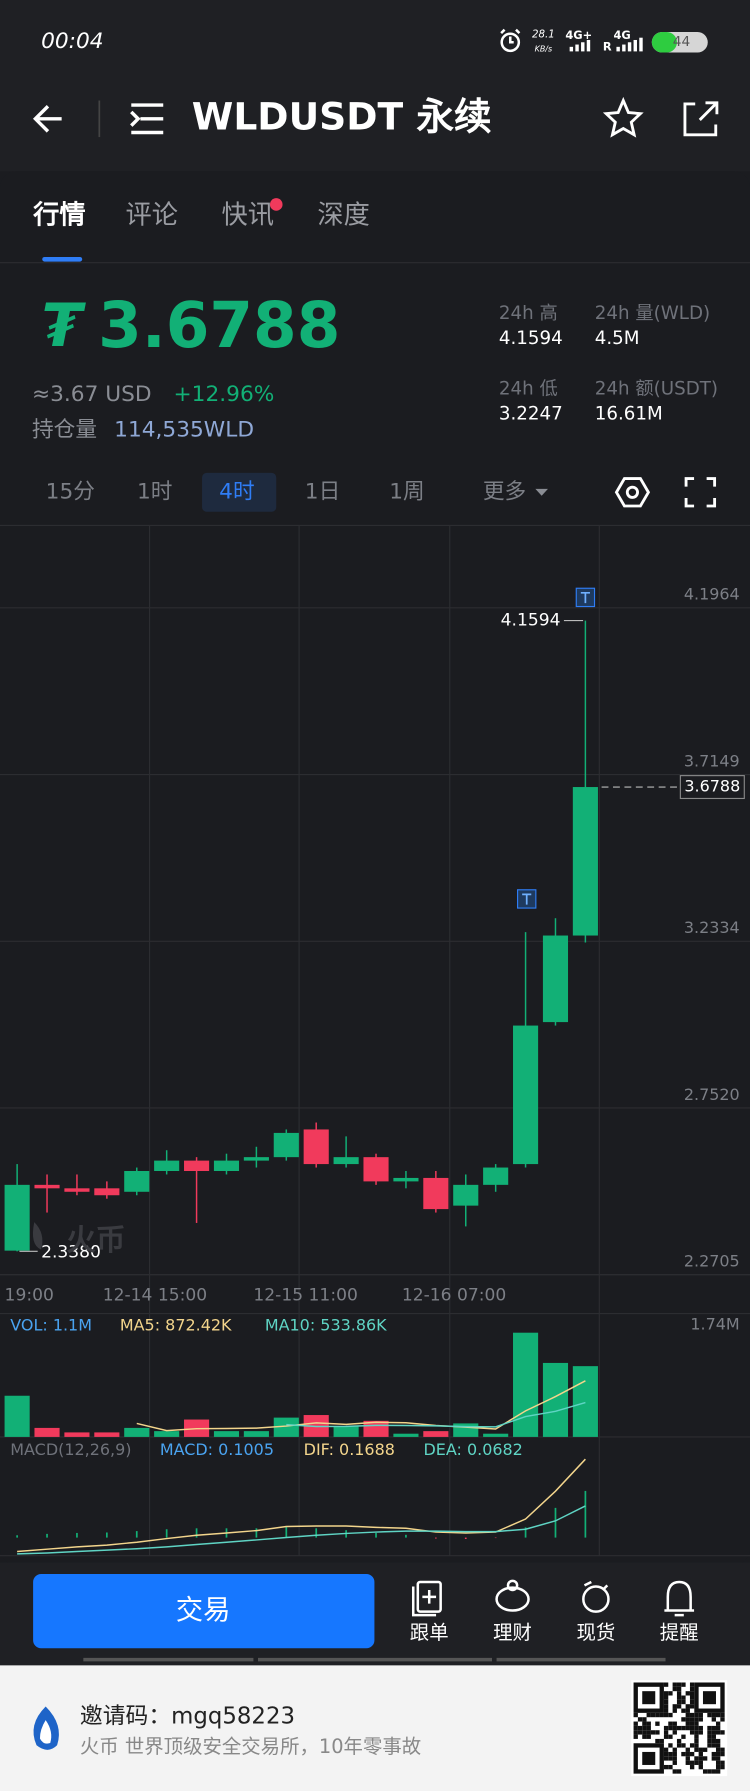 The width and height of the screenshot is (750, 1791). What do you see at coordinates (92, 394) in the screenshot?
I see `usd-price: ≈3.67 USD` at bounding box center [92, 394].